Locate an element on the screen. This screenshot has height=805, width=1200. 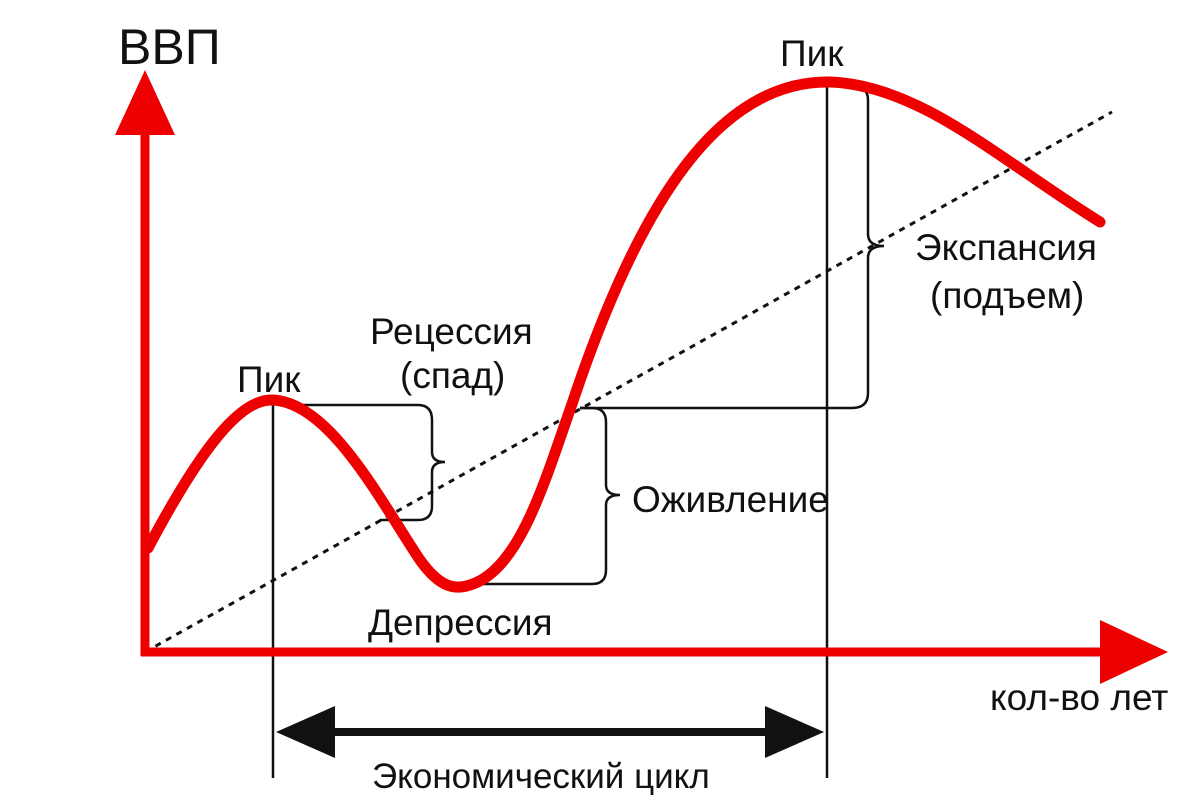
expansion-bracket is located at coordinates (732, 247).